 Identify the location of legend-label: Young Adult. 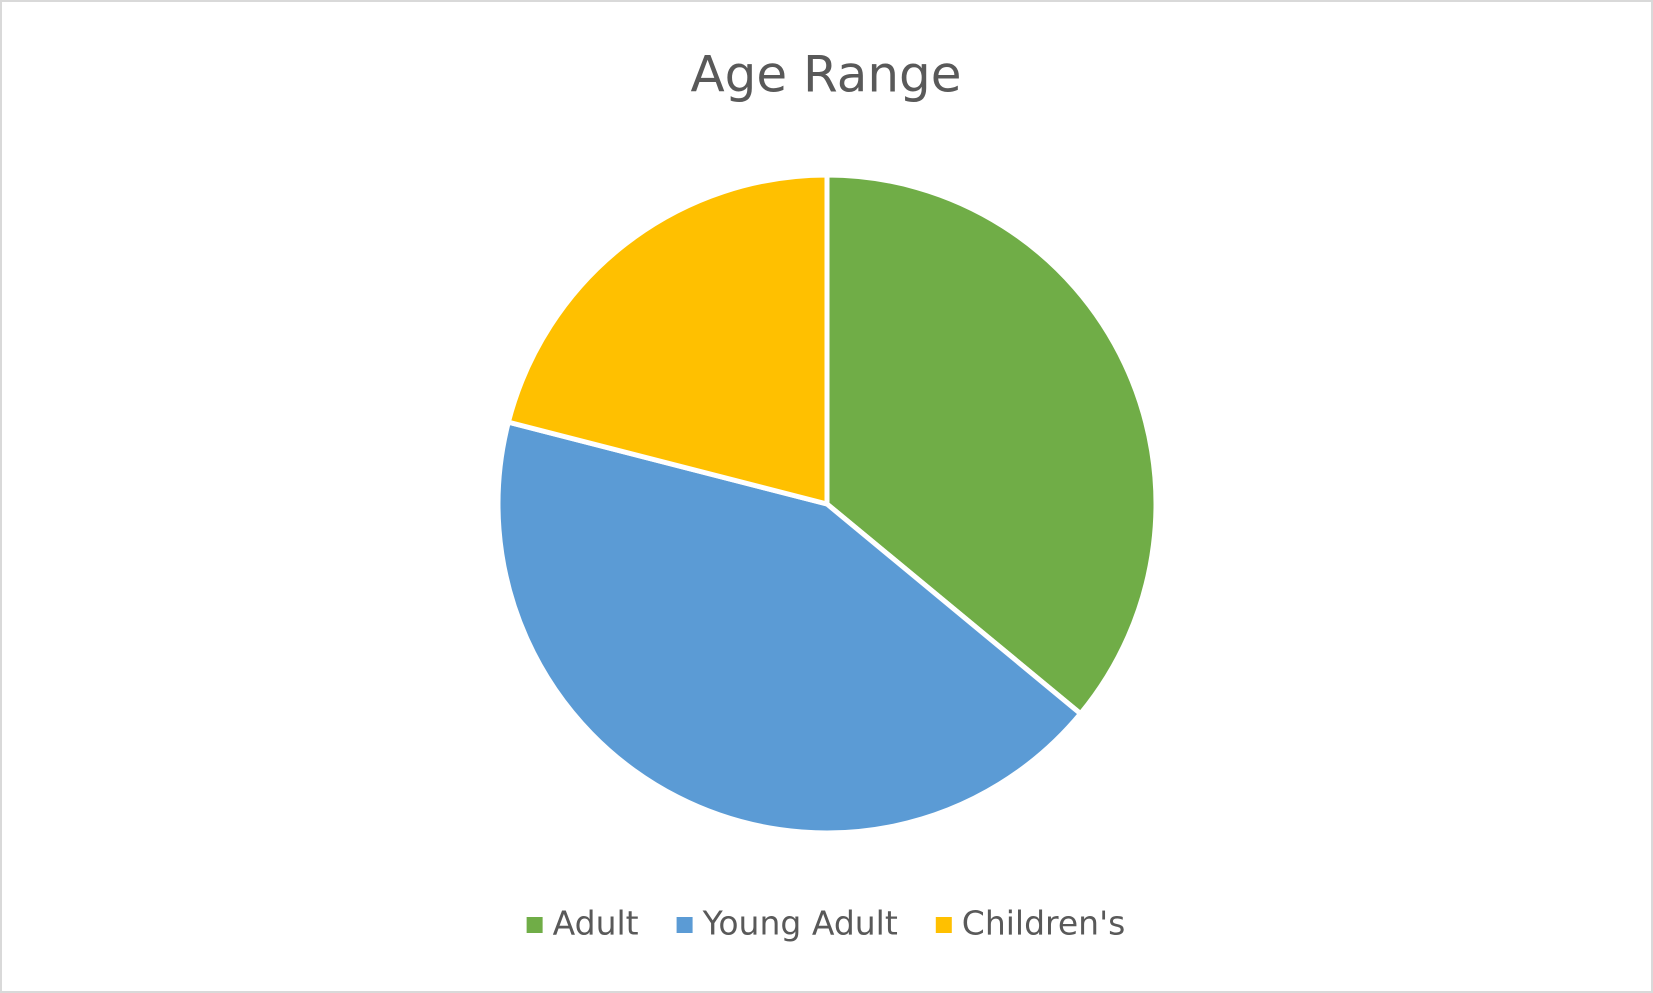
(800, 923).